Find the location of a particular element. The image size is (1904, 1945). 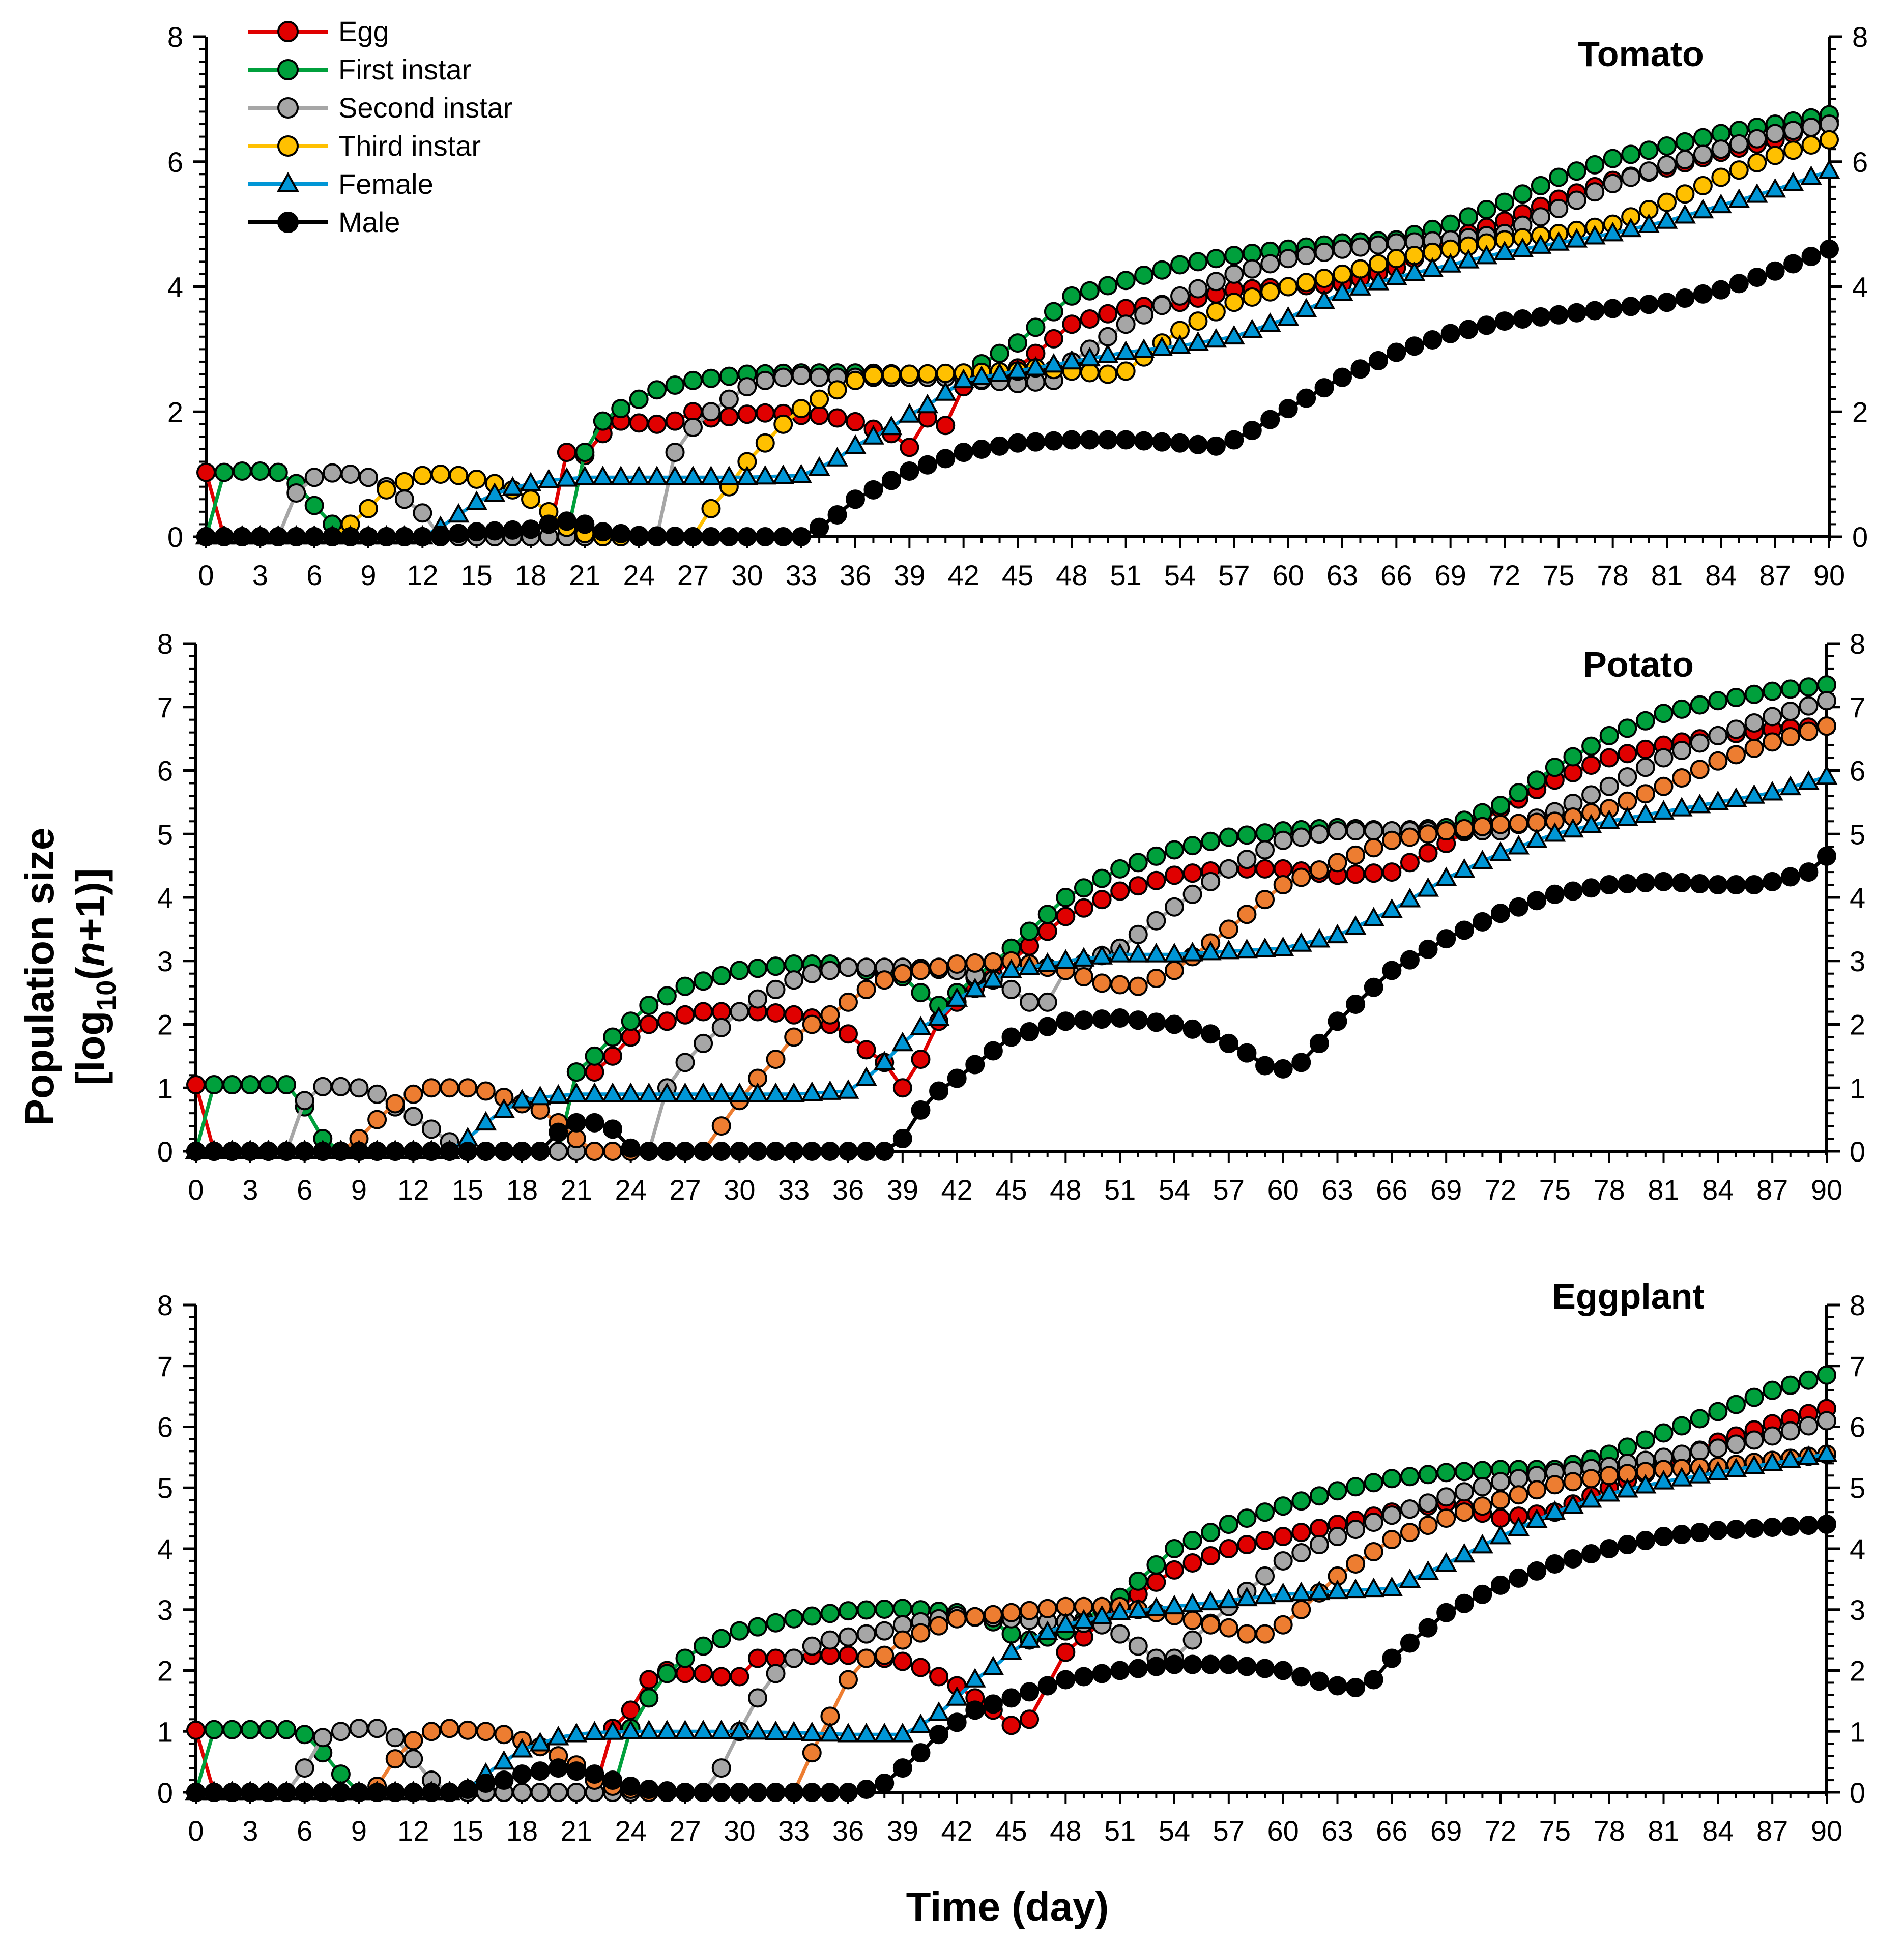

x-tick-label: 15 is located at coordinates (467, 1190).